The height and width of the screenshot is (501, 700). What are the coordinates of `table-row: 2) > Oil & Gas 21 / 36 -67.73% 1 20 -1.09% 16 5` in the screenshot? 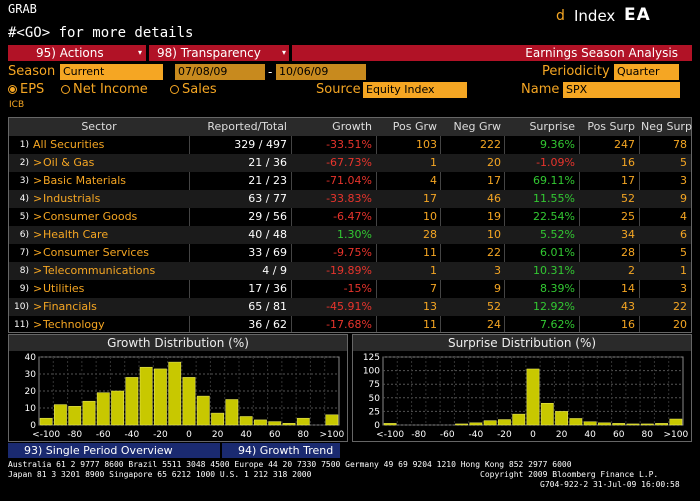 It's located at (350, 163).